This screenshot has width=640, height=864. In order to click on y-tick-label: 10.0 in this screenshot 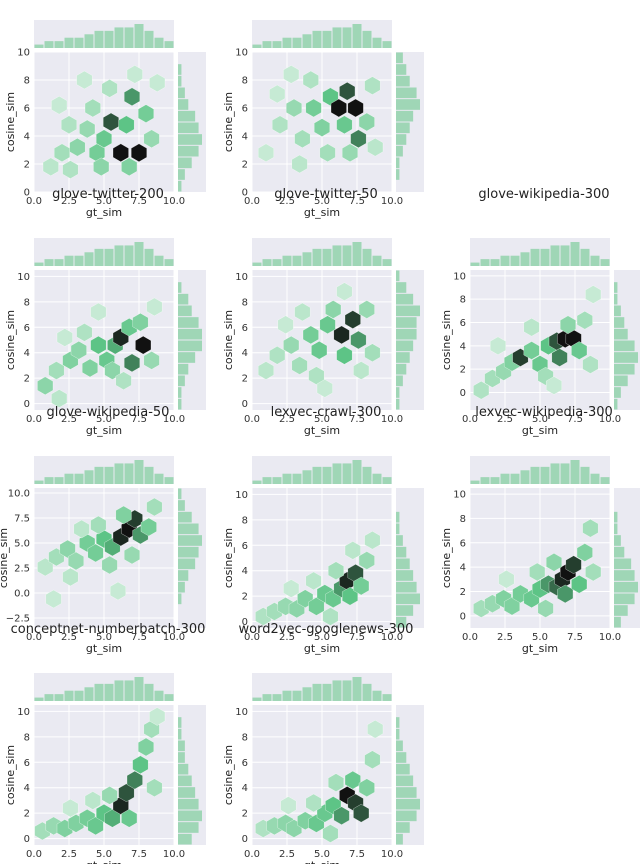, I will do `click(19, 494)`.